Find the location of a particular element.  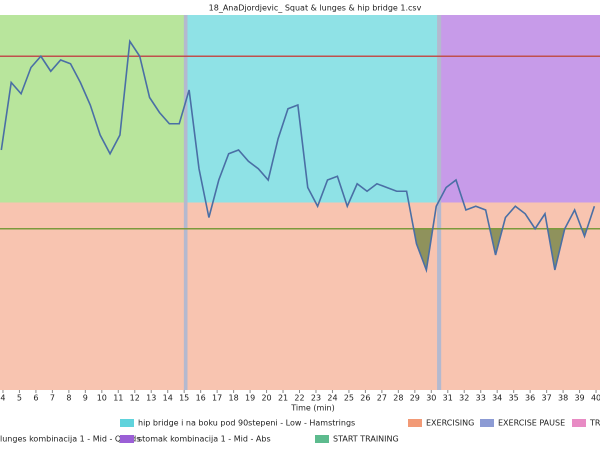

x-tick-label: 20 is located at coordinates (266, 398).